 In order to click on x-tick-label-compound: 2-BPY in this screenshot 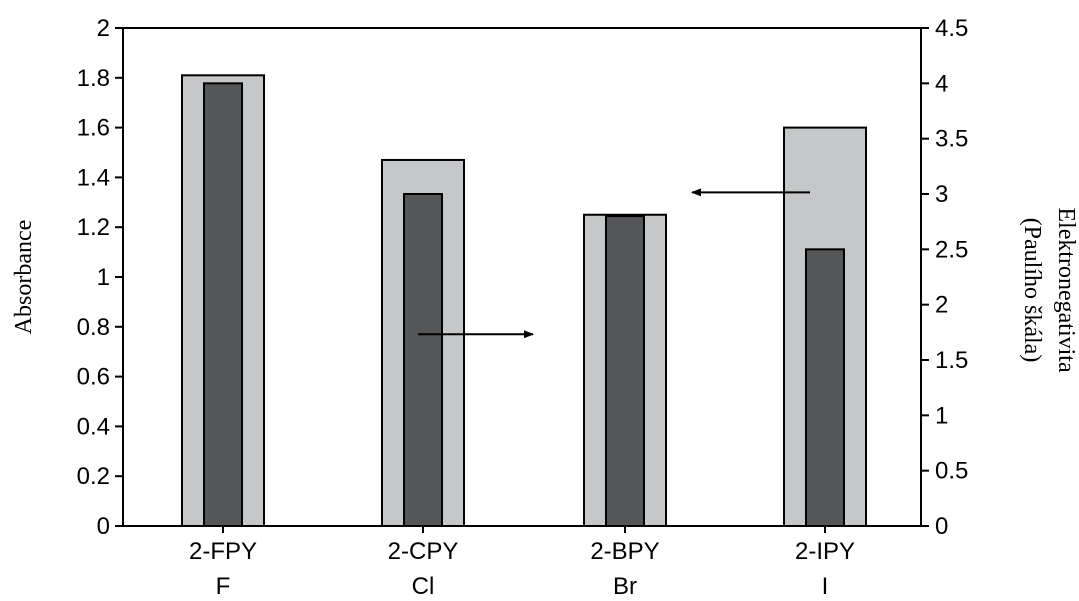, I will do `click(624, 551)`.